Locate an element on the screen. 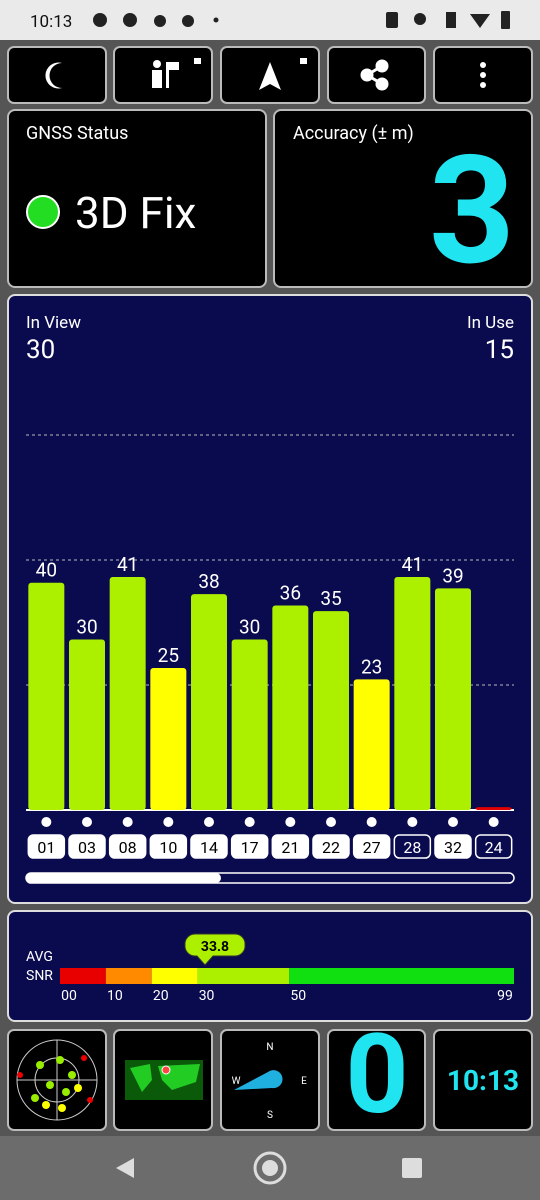 The height and width of the screenshot is (1200, 540). value-label: 38 is located at coordinates (208, 581).